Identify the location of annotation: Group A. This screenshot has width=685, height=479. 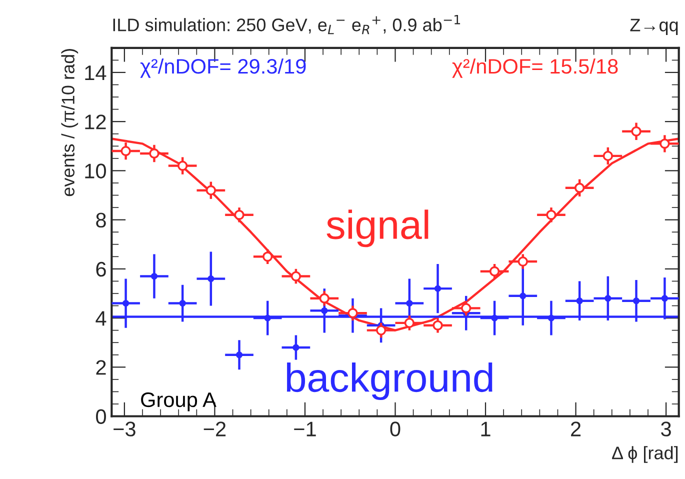
(178, 402).